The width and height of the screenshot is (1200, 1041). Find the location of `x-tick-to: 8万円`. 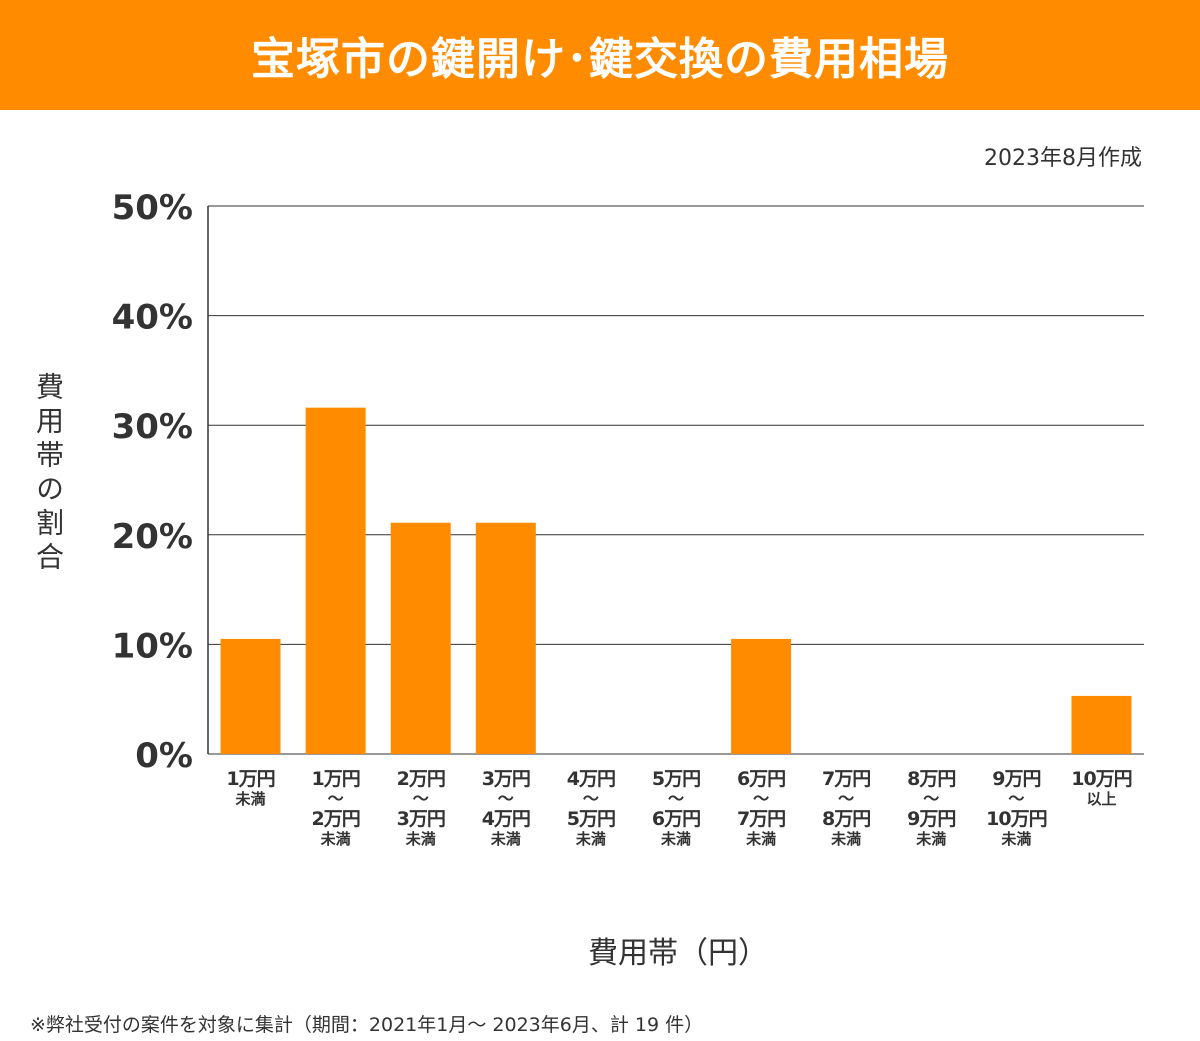

x-tick-to: 8万円 is located at coordinates (846, 818).